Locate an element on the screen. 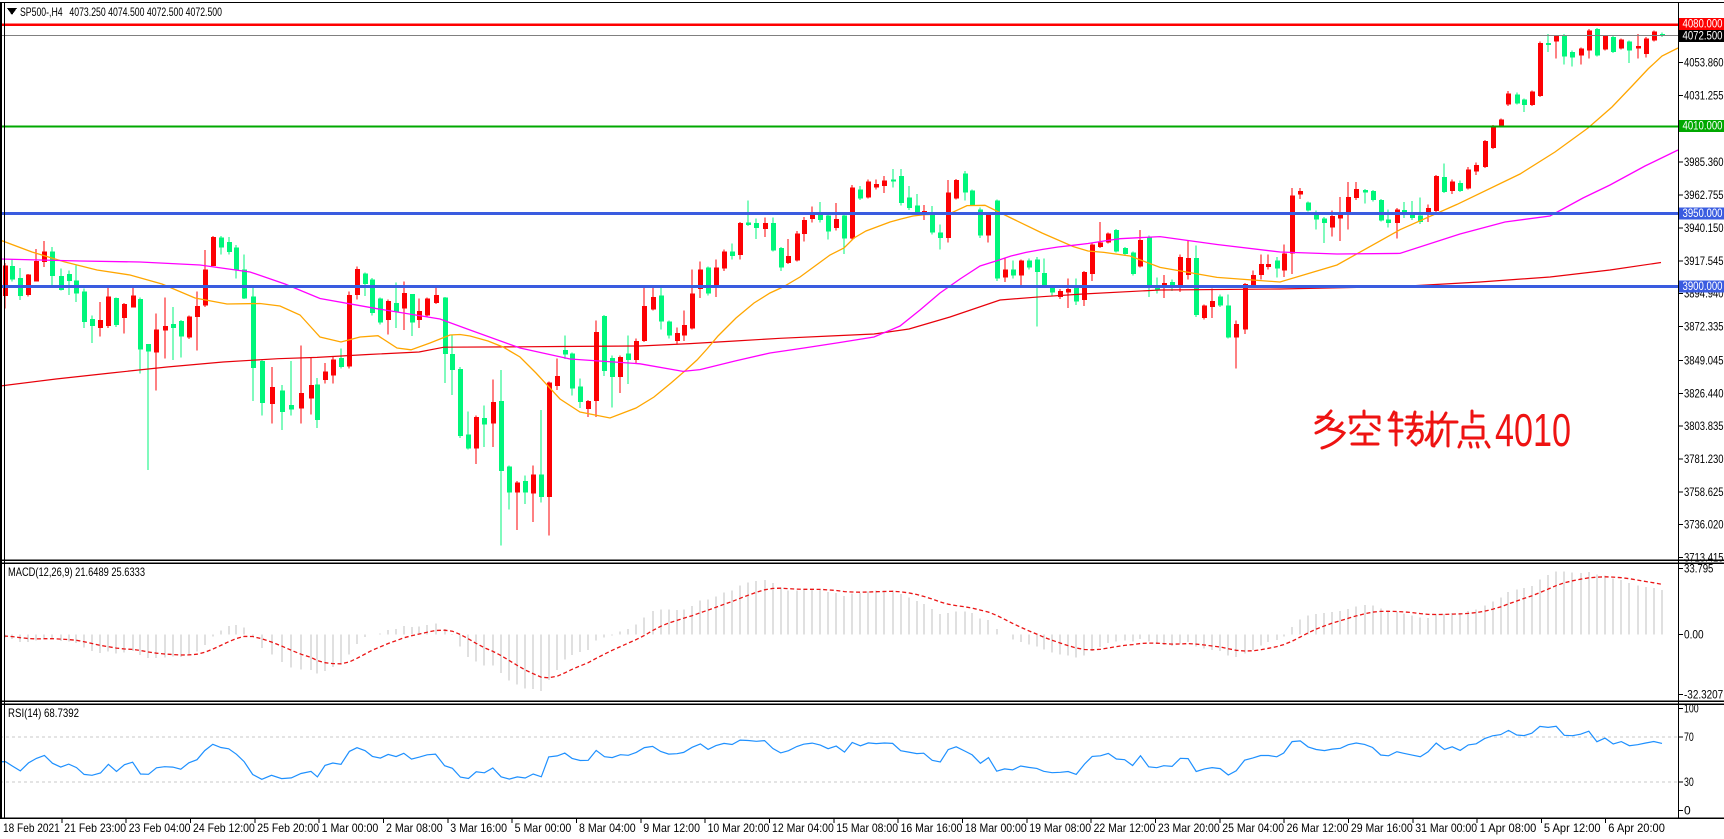 The height and width of the screenshot is (839, 1724). svg-text: 12 Mar 04:00 is located at coordinates (803, 828).